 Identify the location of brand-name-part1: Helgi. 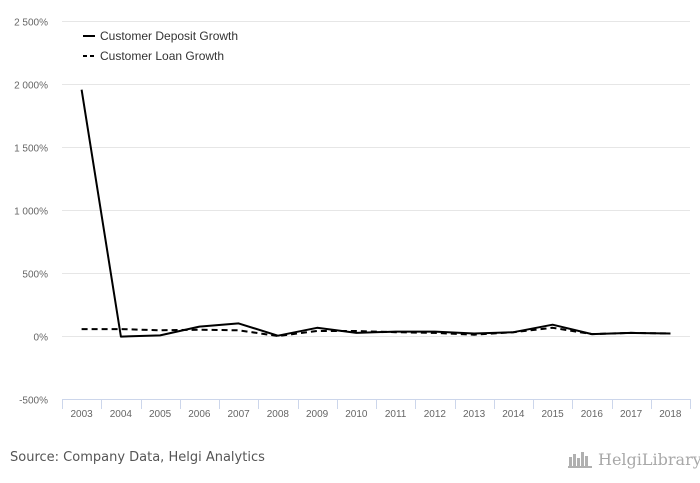
(620, 459).